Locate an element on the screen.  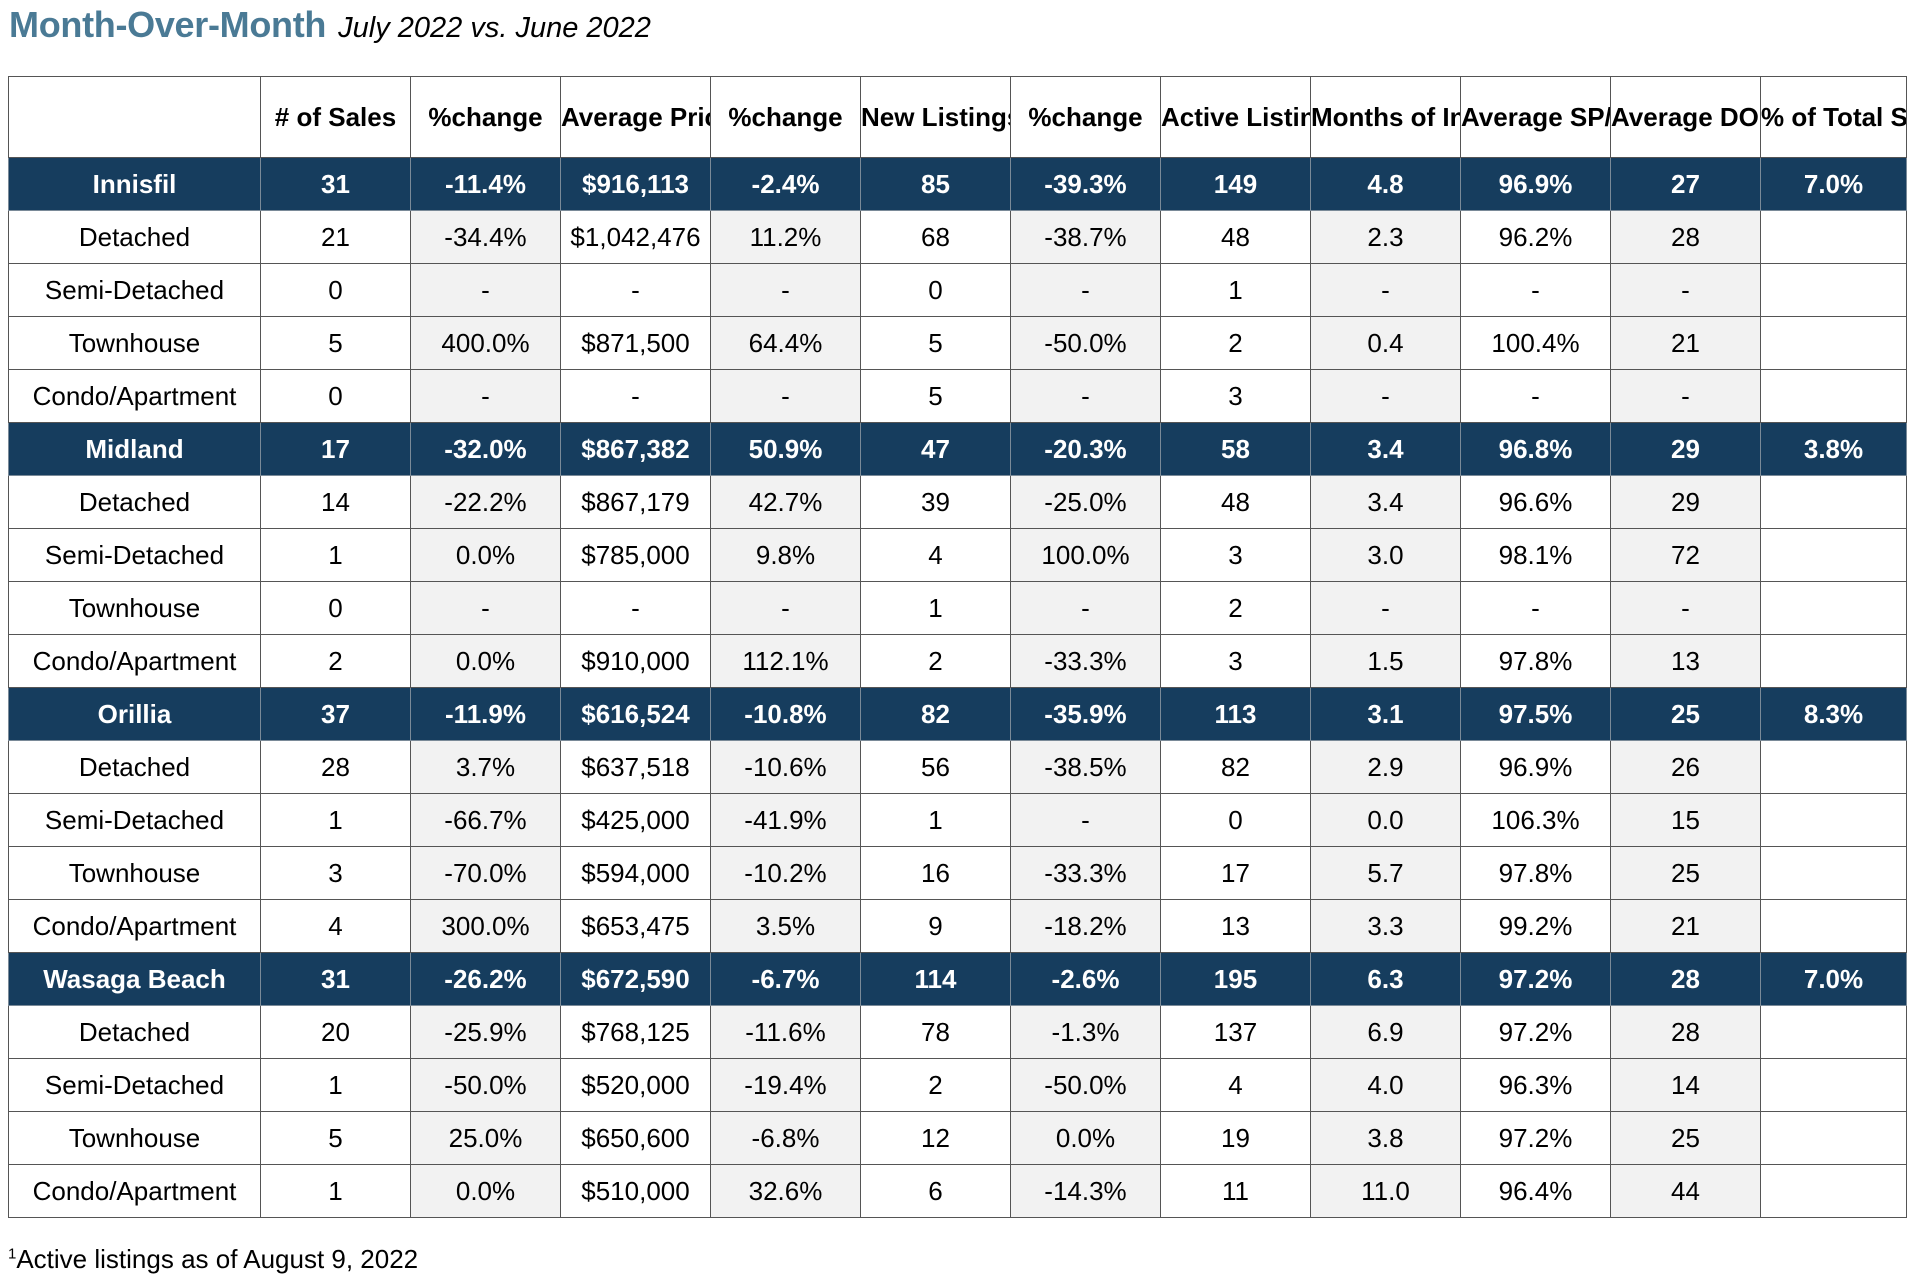
cell-average-dom: 21 is located at coordinates (1685, 926).